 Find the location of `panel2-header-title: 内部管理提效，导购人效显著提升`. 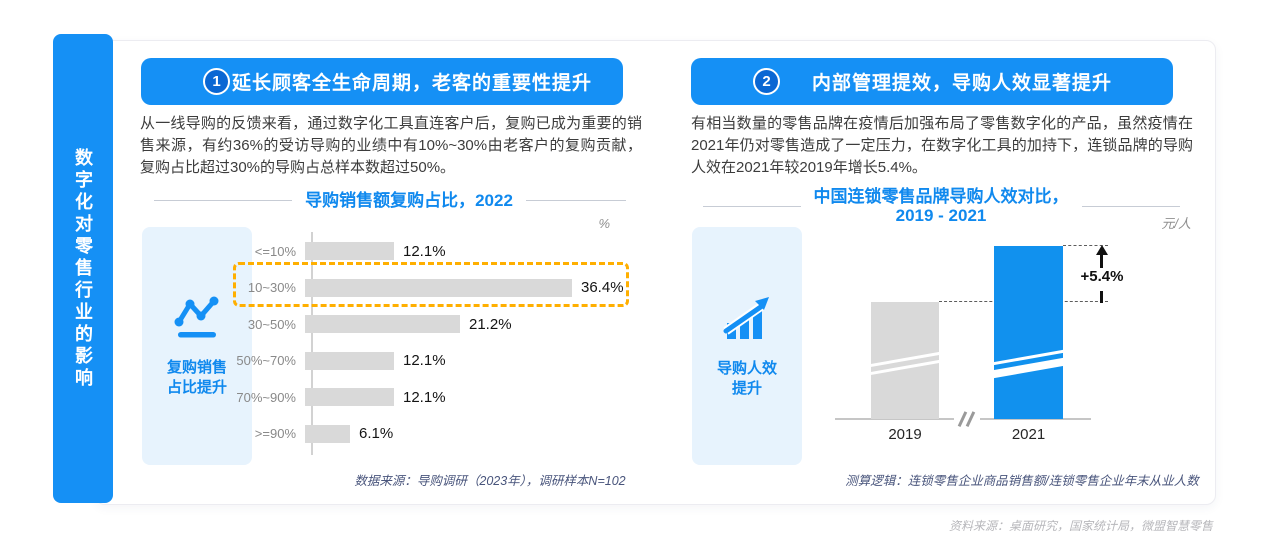

panel2-header-title: 内部管理提效，导购人效显著提升 is located at coordinates (961, 83).